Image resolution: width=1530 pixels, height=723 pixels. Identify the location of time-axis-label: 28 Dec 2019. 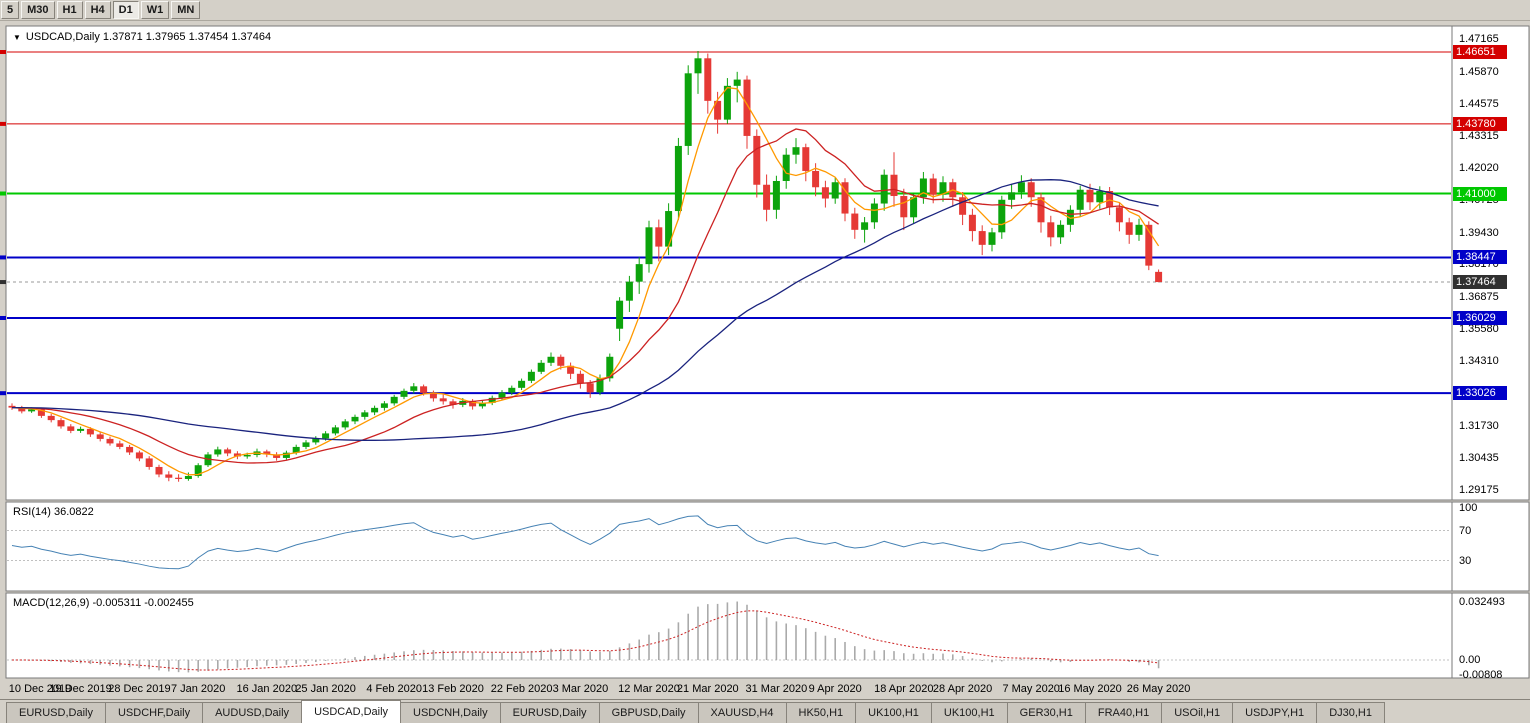
(139, 689).